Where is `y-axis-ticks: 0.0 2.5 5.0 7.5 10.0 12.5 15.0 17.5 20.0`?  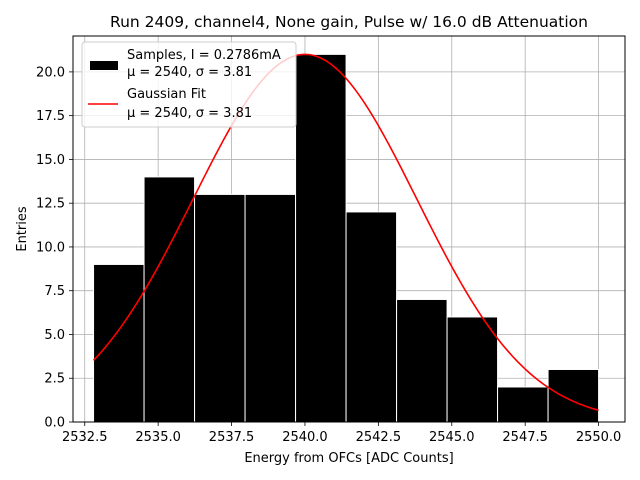 y-axis-ticks: 0.0 2.5 5.0 7.5 10.0 12.5 15.0 17.5 20.0 is located at coordinates (54, 248).